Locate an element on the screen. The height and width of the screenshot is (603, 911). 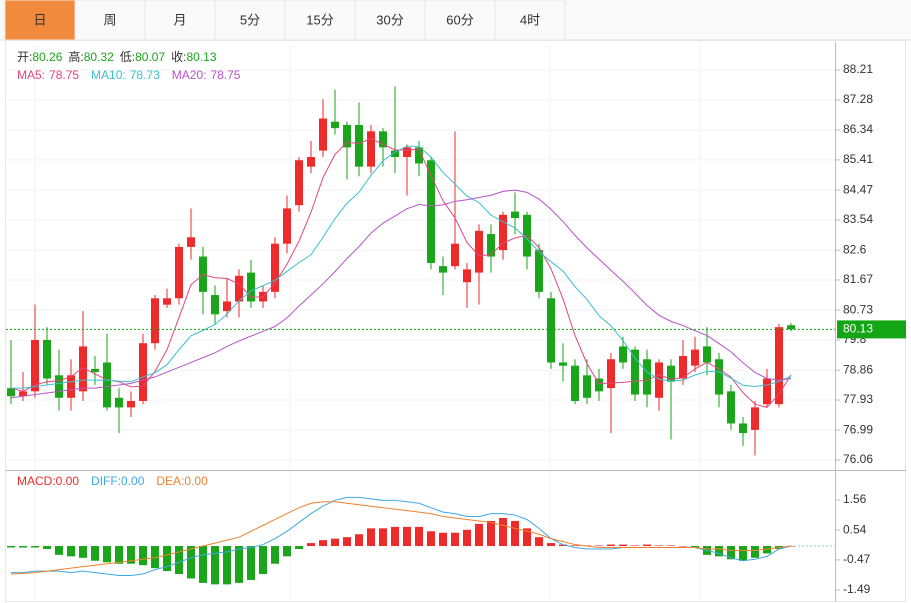
y-tick-label: 87.28 is located at coordinates (858, 99).